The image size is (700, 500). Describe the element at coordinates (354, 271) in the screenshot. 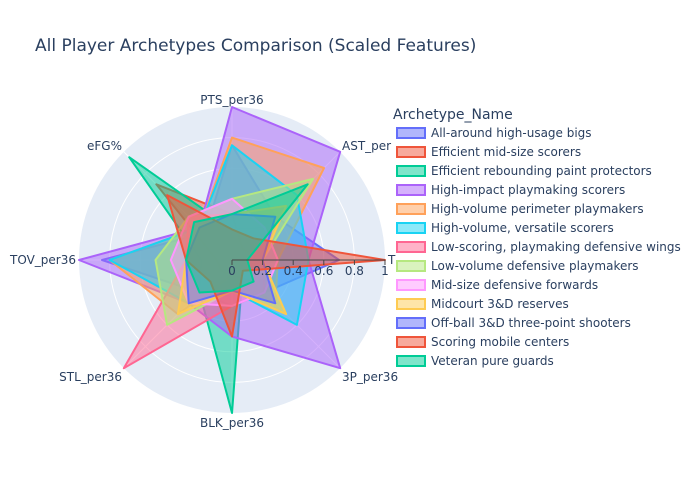

I see `radial-tick-label: 0.8` at that location.